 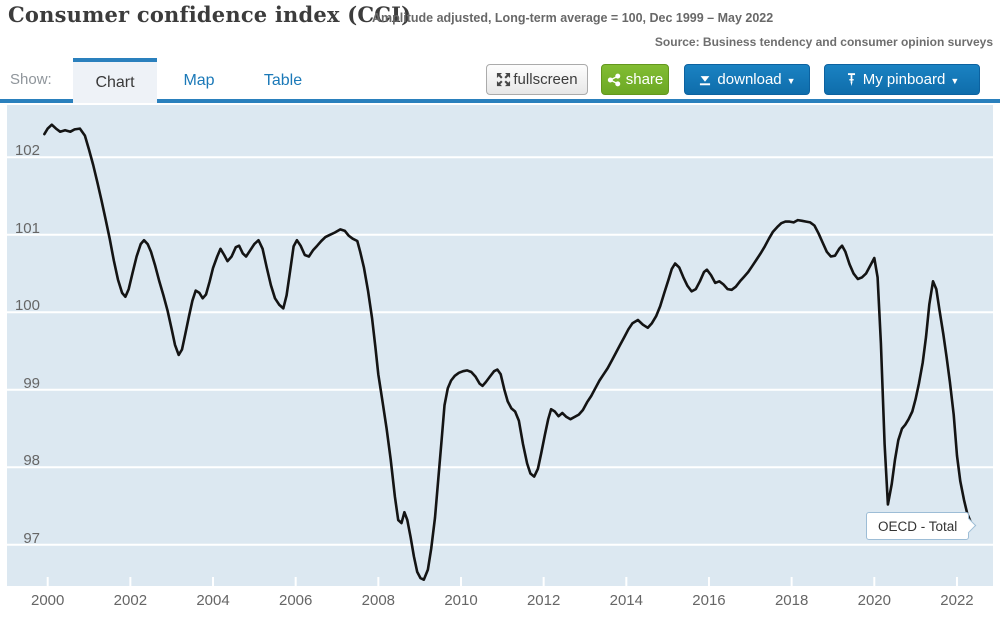 I want to click on tab-table-label: Table, so click(x=283, y=80).